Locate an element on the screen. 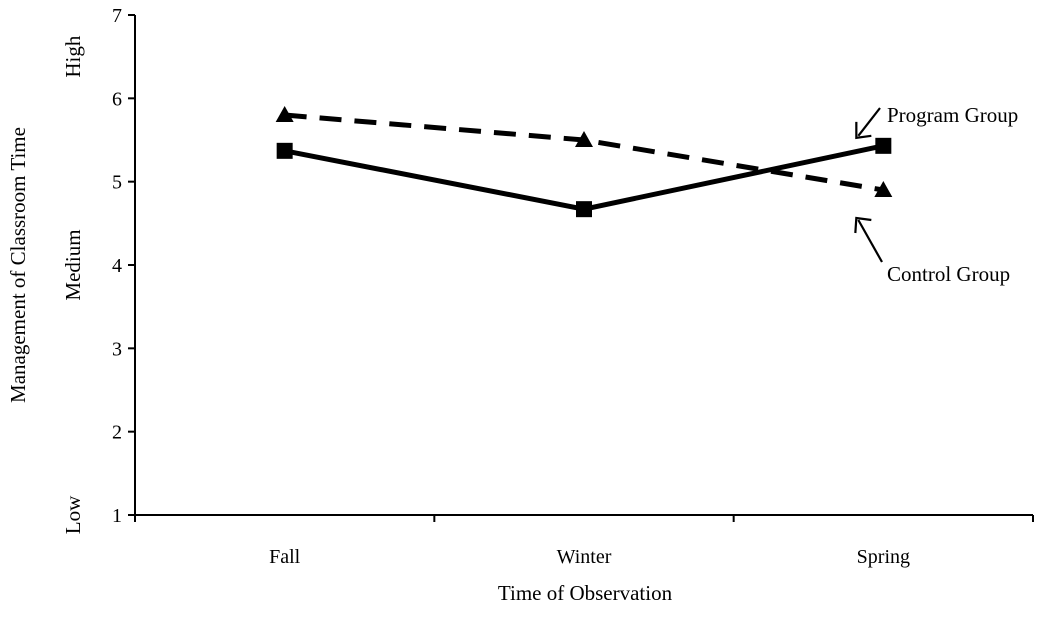 This screenshot has height=618, width=1049. program-group-arrow is located at coordinates (869, 122).